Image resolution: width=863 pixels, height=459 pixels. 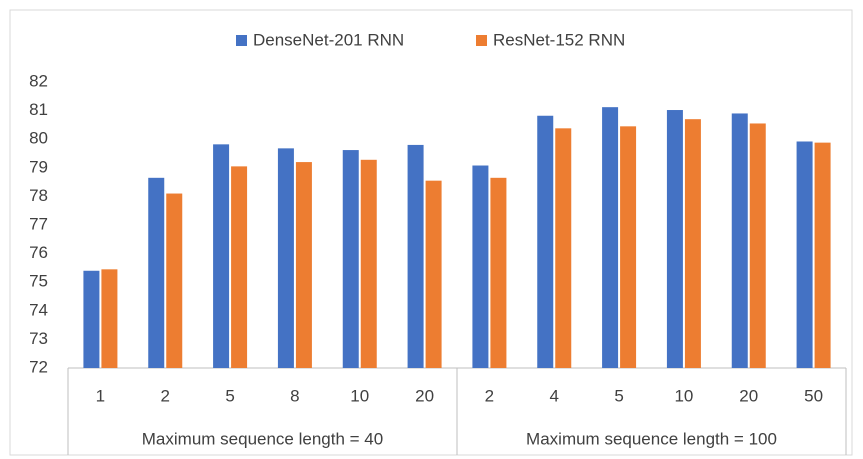 What do you see at coordinates (38, 80) in the screenshot?
I see `y-tick-label: 82` at bounding box center [38, 80].